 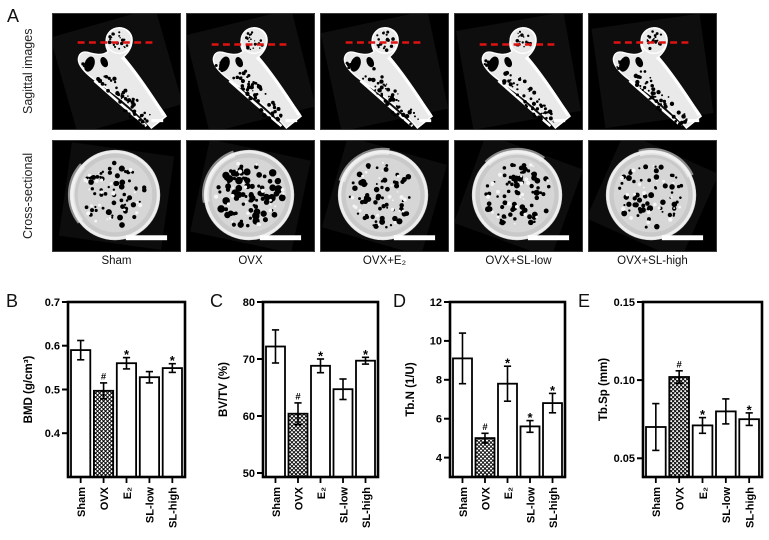 What do you see at coordinates (624, 303) in the screenshot?
I see `y-tick-label: 0.15` at bounding box center [624, 303].